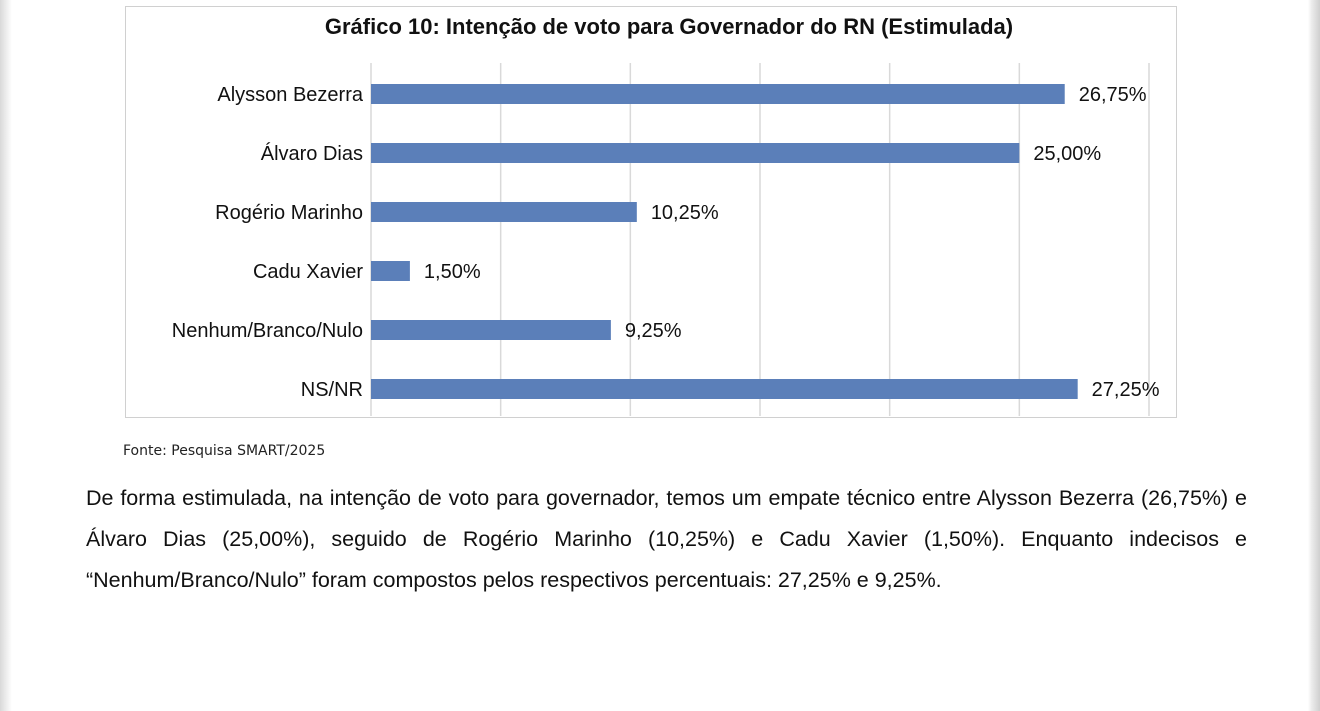  I want to click on value-label: 9,25%, so click(653, 331).